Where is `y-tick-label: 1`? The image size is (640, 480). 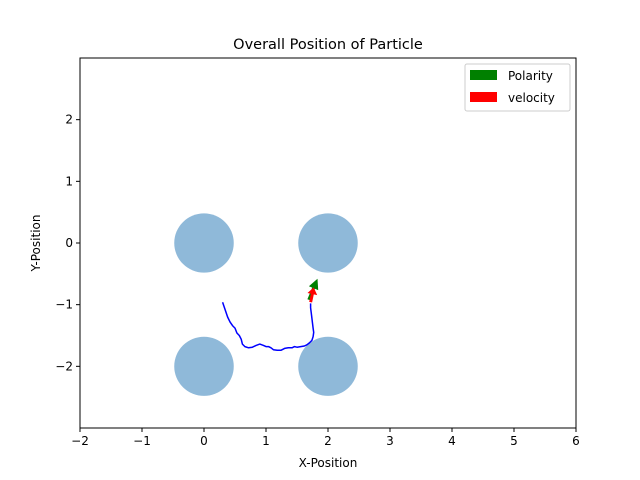
y-tick-label: 1 is located at coordinates (69, 181).